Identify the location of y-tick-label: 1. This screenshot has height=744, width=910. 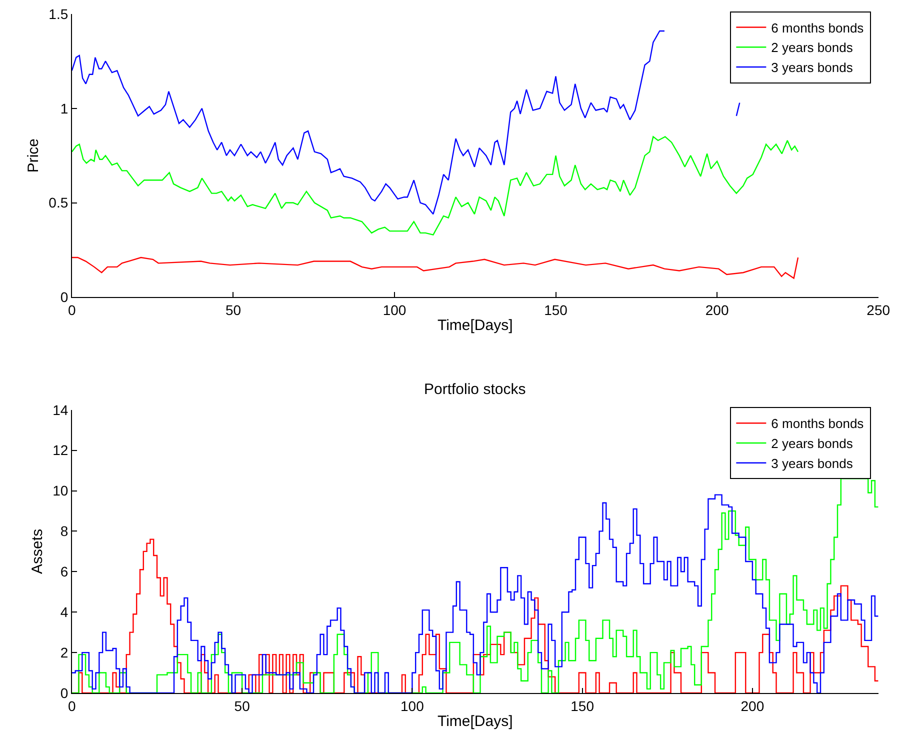
(64, 108).